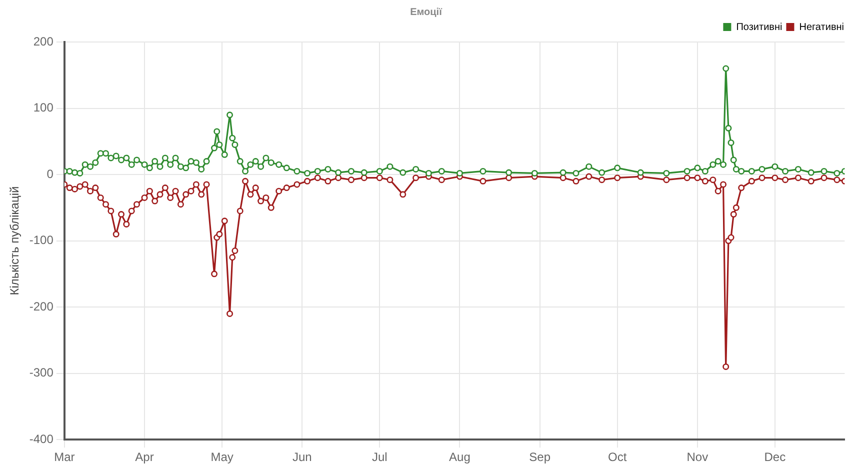  I want to click on y-tick-label: -400, so click(41, 439).